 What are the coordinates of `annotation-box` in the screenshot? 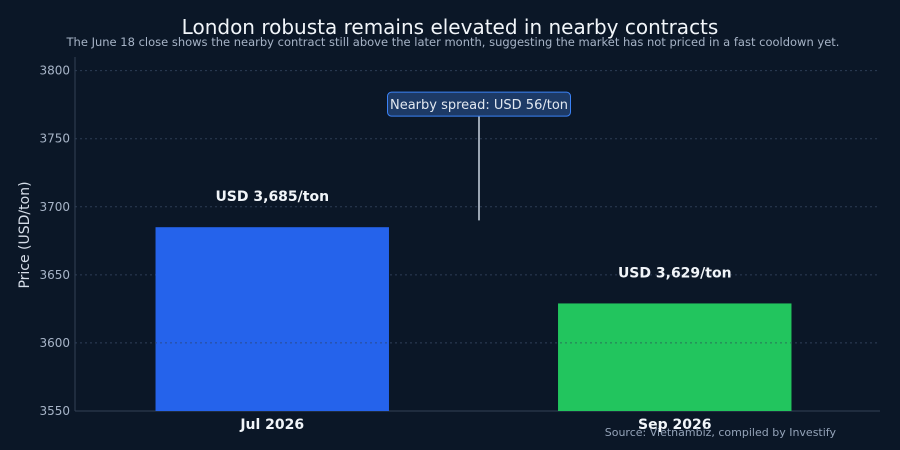 It's located at (479, 104).